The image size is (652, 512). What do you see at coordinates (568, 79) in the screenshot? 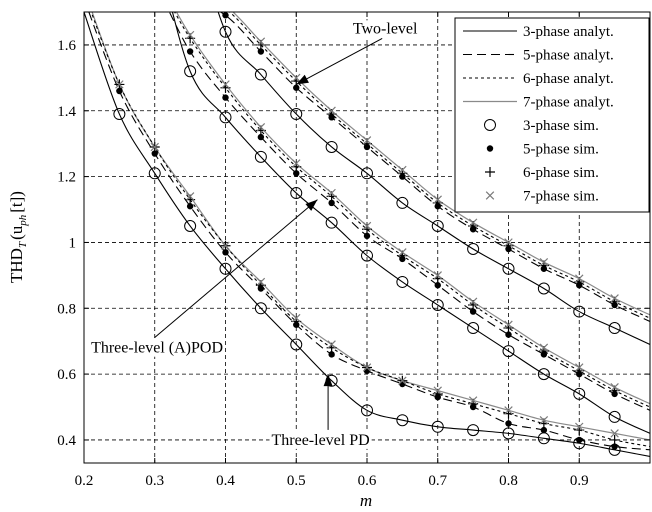
I see `legend-label: 6-phase analyt.` at bounding box center [568, 79].